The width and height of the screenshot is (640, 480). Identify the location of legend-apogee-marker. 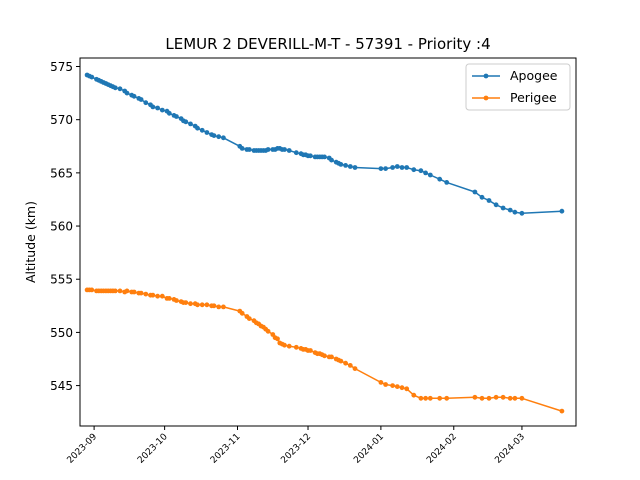
(486, 76).